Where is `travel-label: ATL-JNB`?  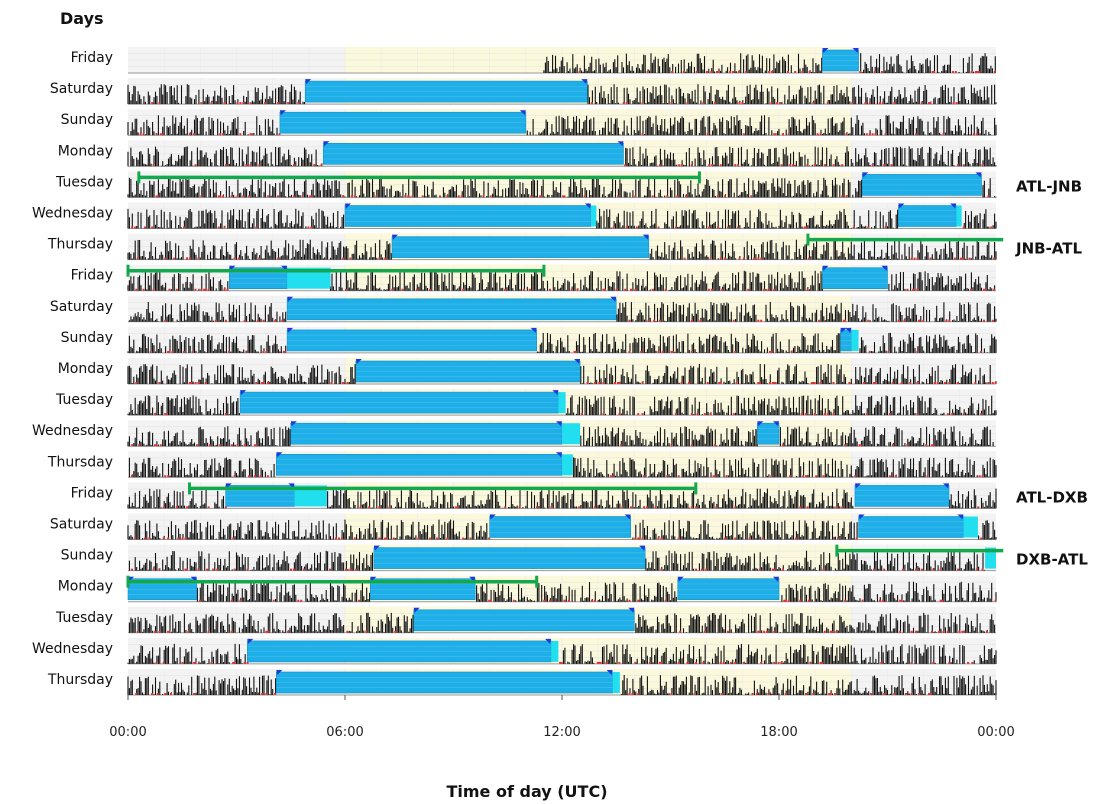
travel-label: ATL-JNB is located at coordinates (1049, 186).